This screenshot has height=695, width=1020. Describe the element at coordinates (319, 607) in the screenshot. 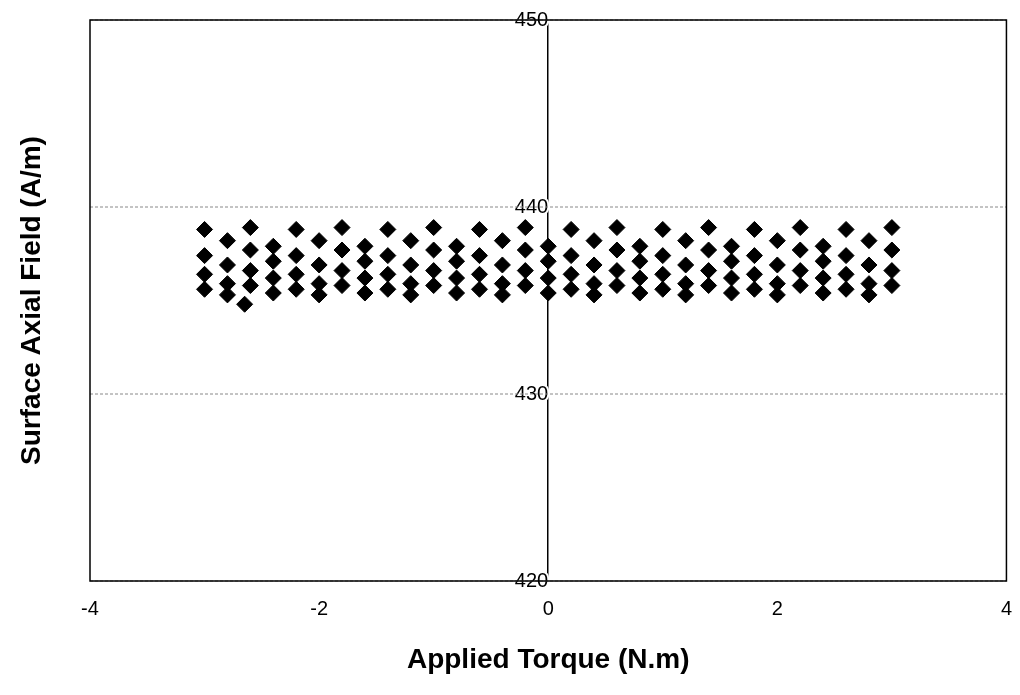

I see `x-tick-label: -2` at that location.